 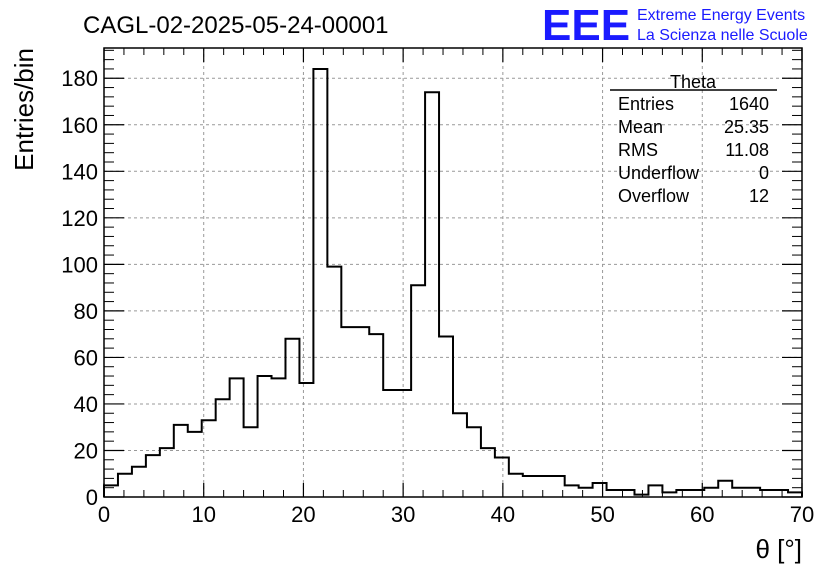 What do you see at coordinates (693, 82) in the screenshot?
I see `stats-title: Theta` at bounding box center [693, 82].